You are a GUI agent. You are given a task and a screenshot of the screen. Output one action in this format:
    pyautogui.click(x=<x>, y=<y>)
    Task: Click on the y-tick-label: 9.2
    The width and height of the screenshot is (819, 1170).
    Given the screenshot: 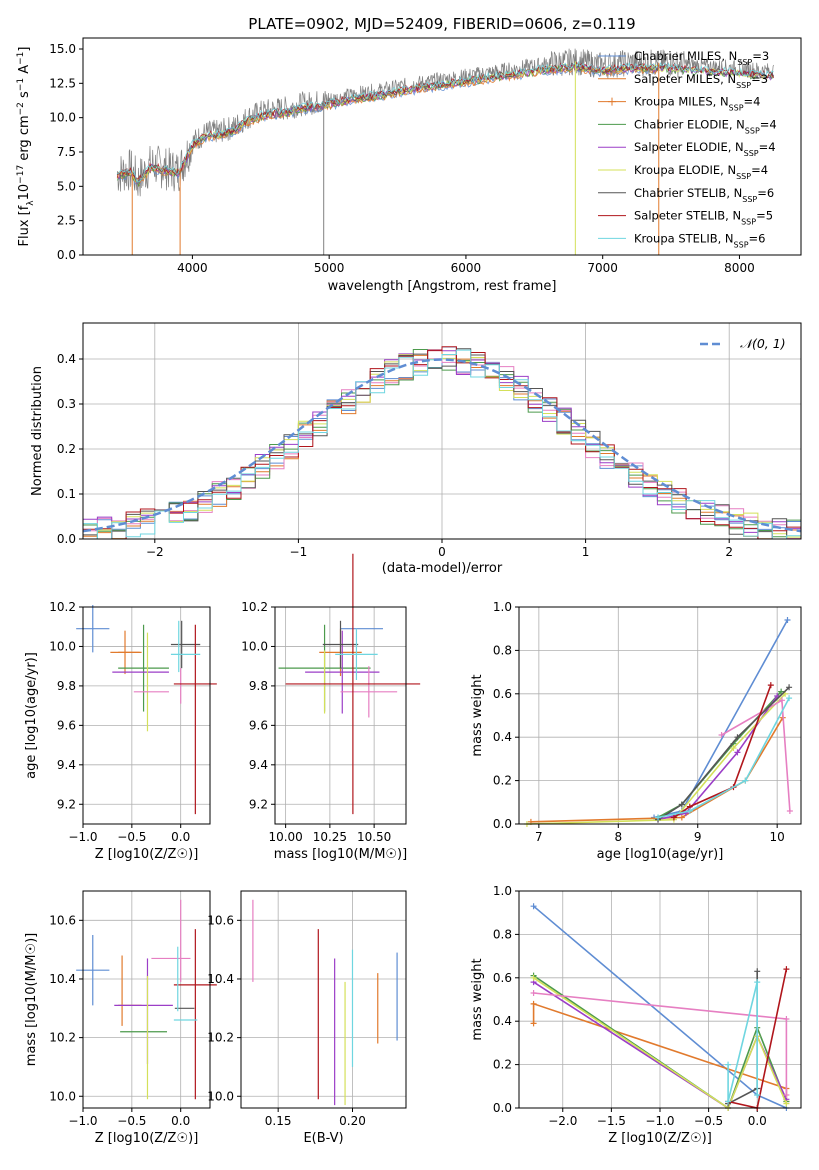 What is the action you would take?
    pyautogui.click(x=258, y=804)
    